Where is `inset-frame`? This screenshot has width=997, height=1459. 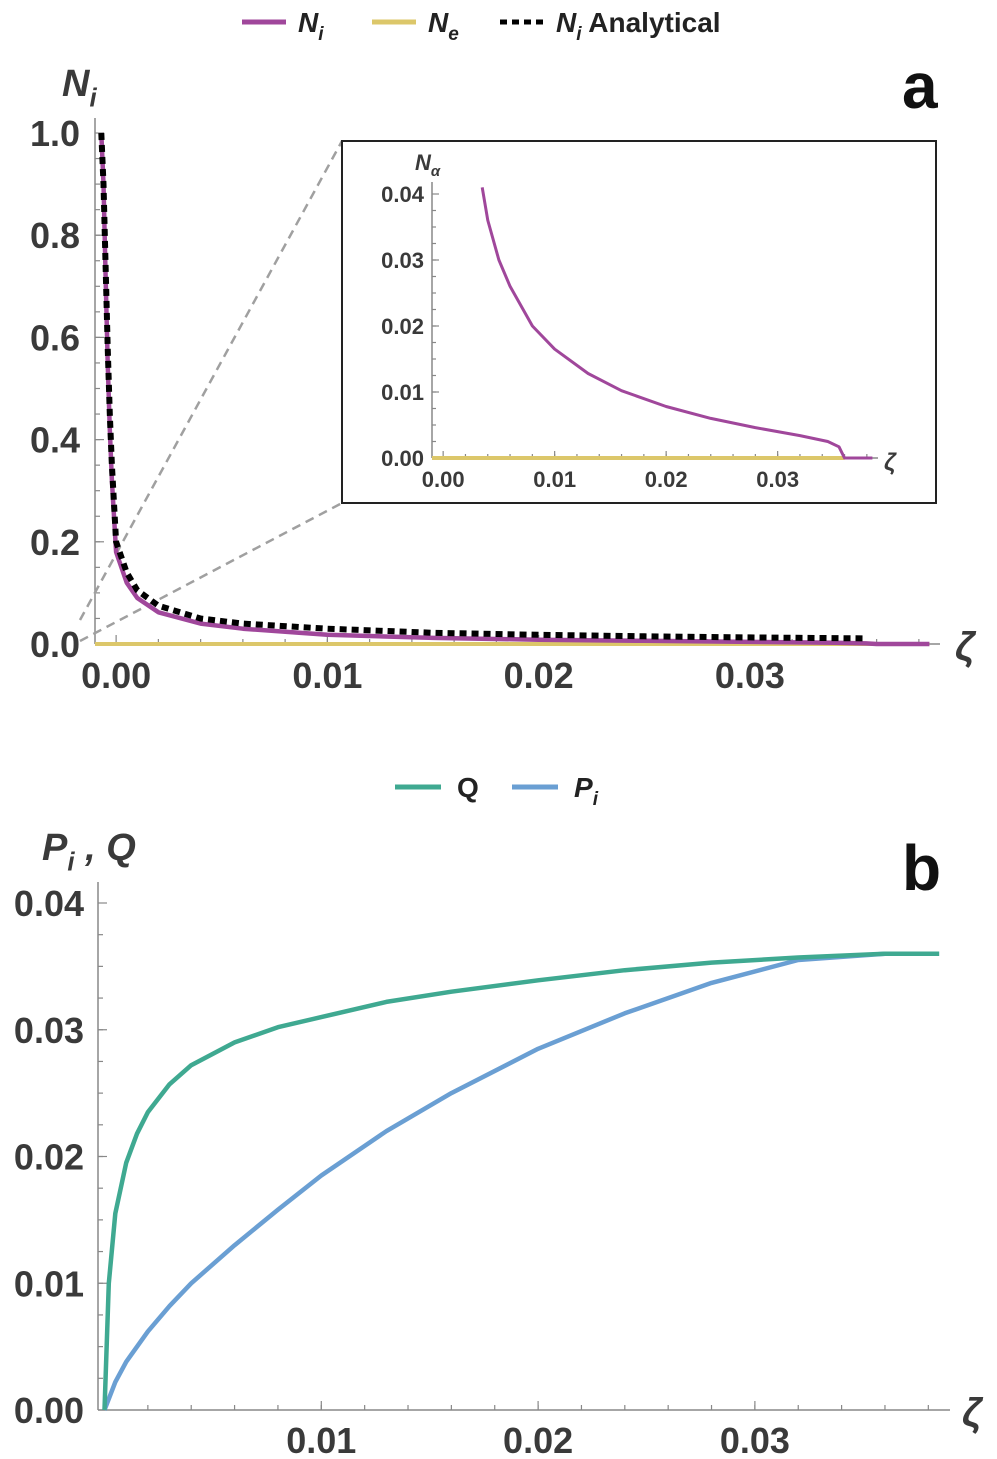 inset-frame is located at coordinates (639, 322).